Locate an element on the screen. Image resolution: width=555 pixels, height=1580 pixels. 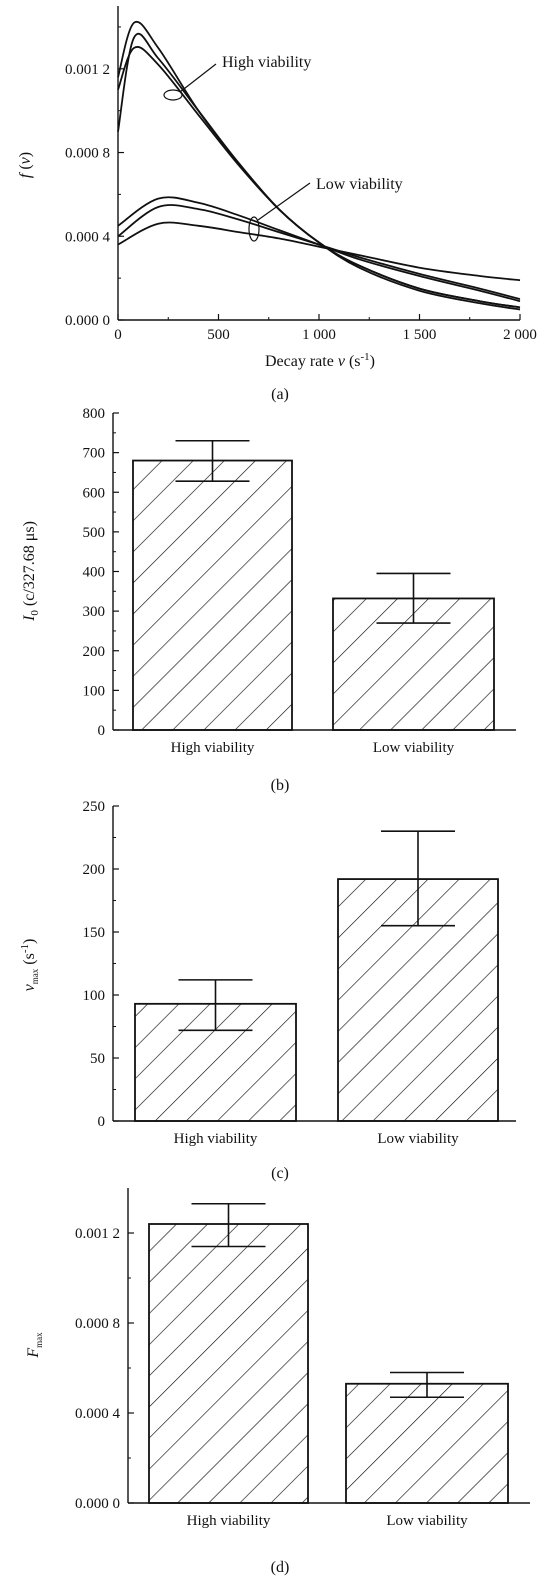
low-viability-callout-ellipse is located at coordinates (254, 229).